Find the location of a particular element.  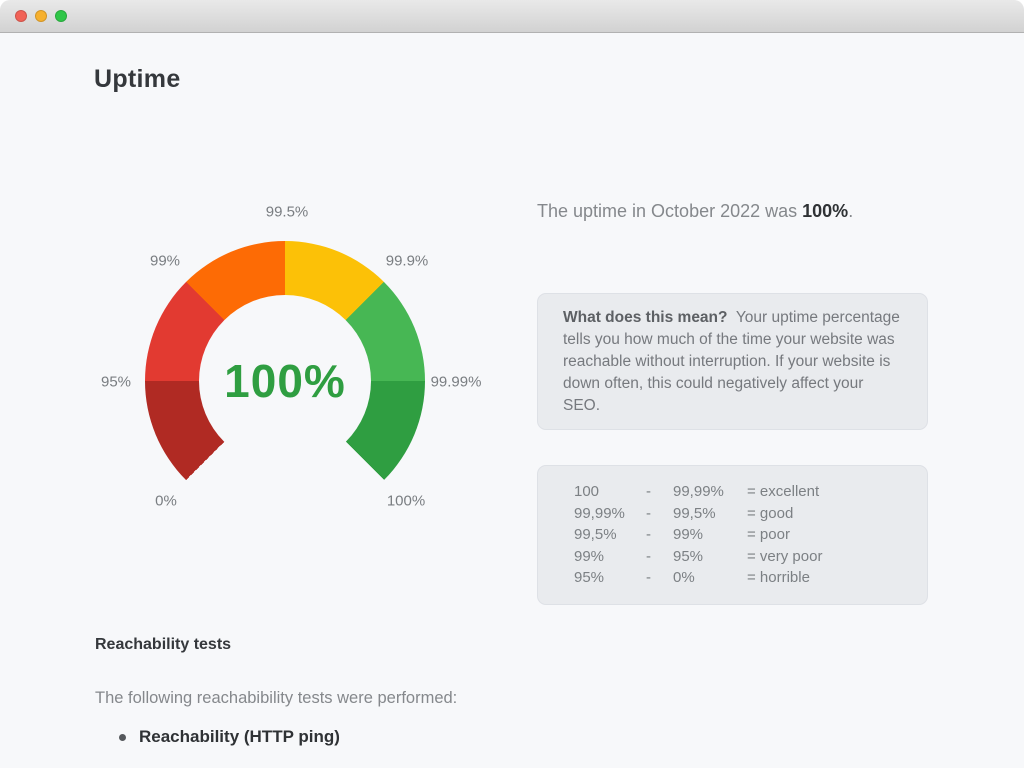

rating-to: 99% is located at coordinates (688, 535).